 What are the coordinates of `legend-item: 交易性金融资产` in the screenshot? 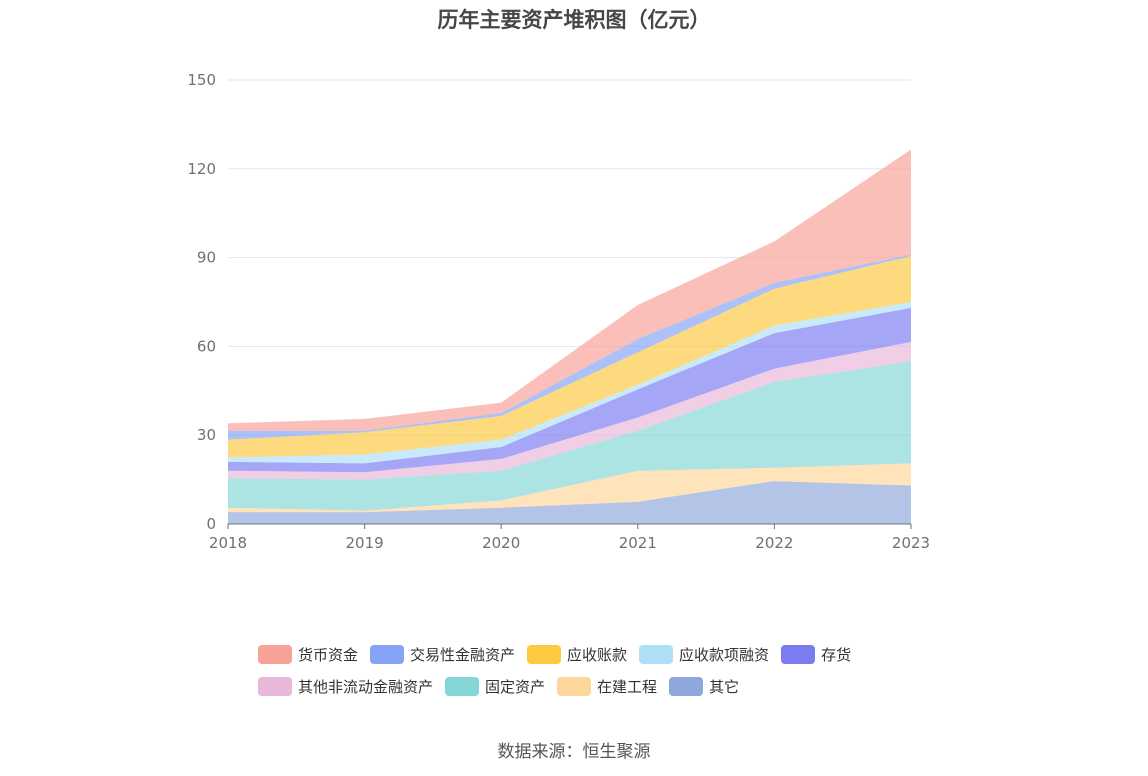 It's located at (442, 654).